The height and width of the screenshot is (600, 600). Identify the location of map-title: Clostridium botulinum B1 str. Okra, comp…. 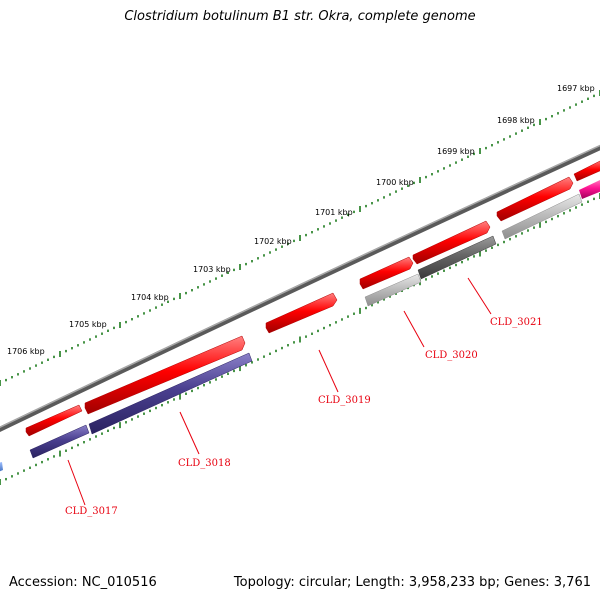
(300, 16).